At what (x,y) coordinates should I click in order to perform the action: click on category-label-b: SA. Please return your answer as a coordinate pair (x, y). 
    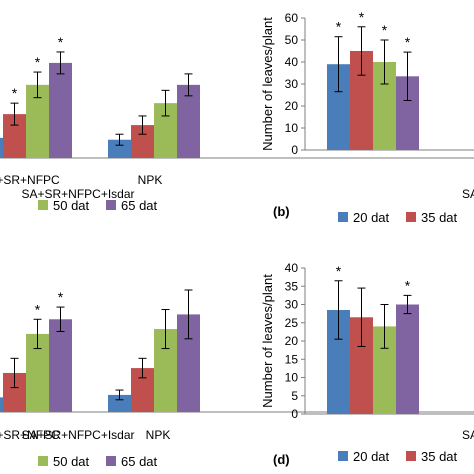
    Looking at the image, I should click on (468, 194).